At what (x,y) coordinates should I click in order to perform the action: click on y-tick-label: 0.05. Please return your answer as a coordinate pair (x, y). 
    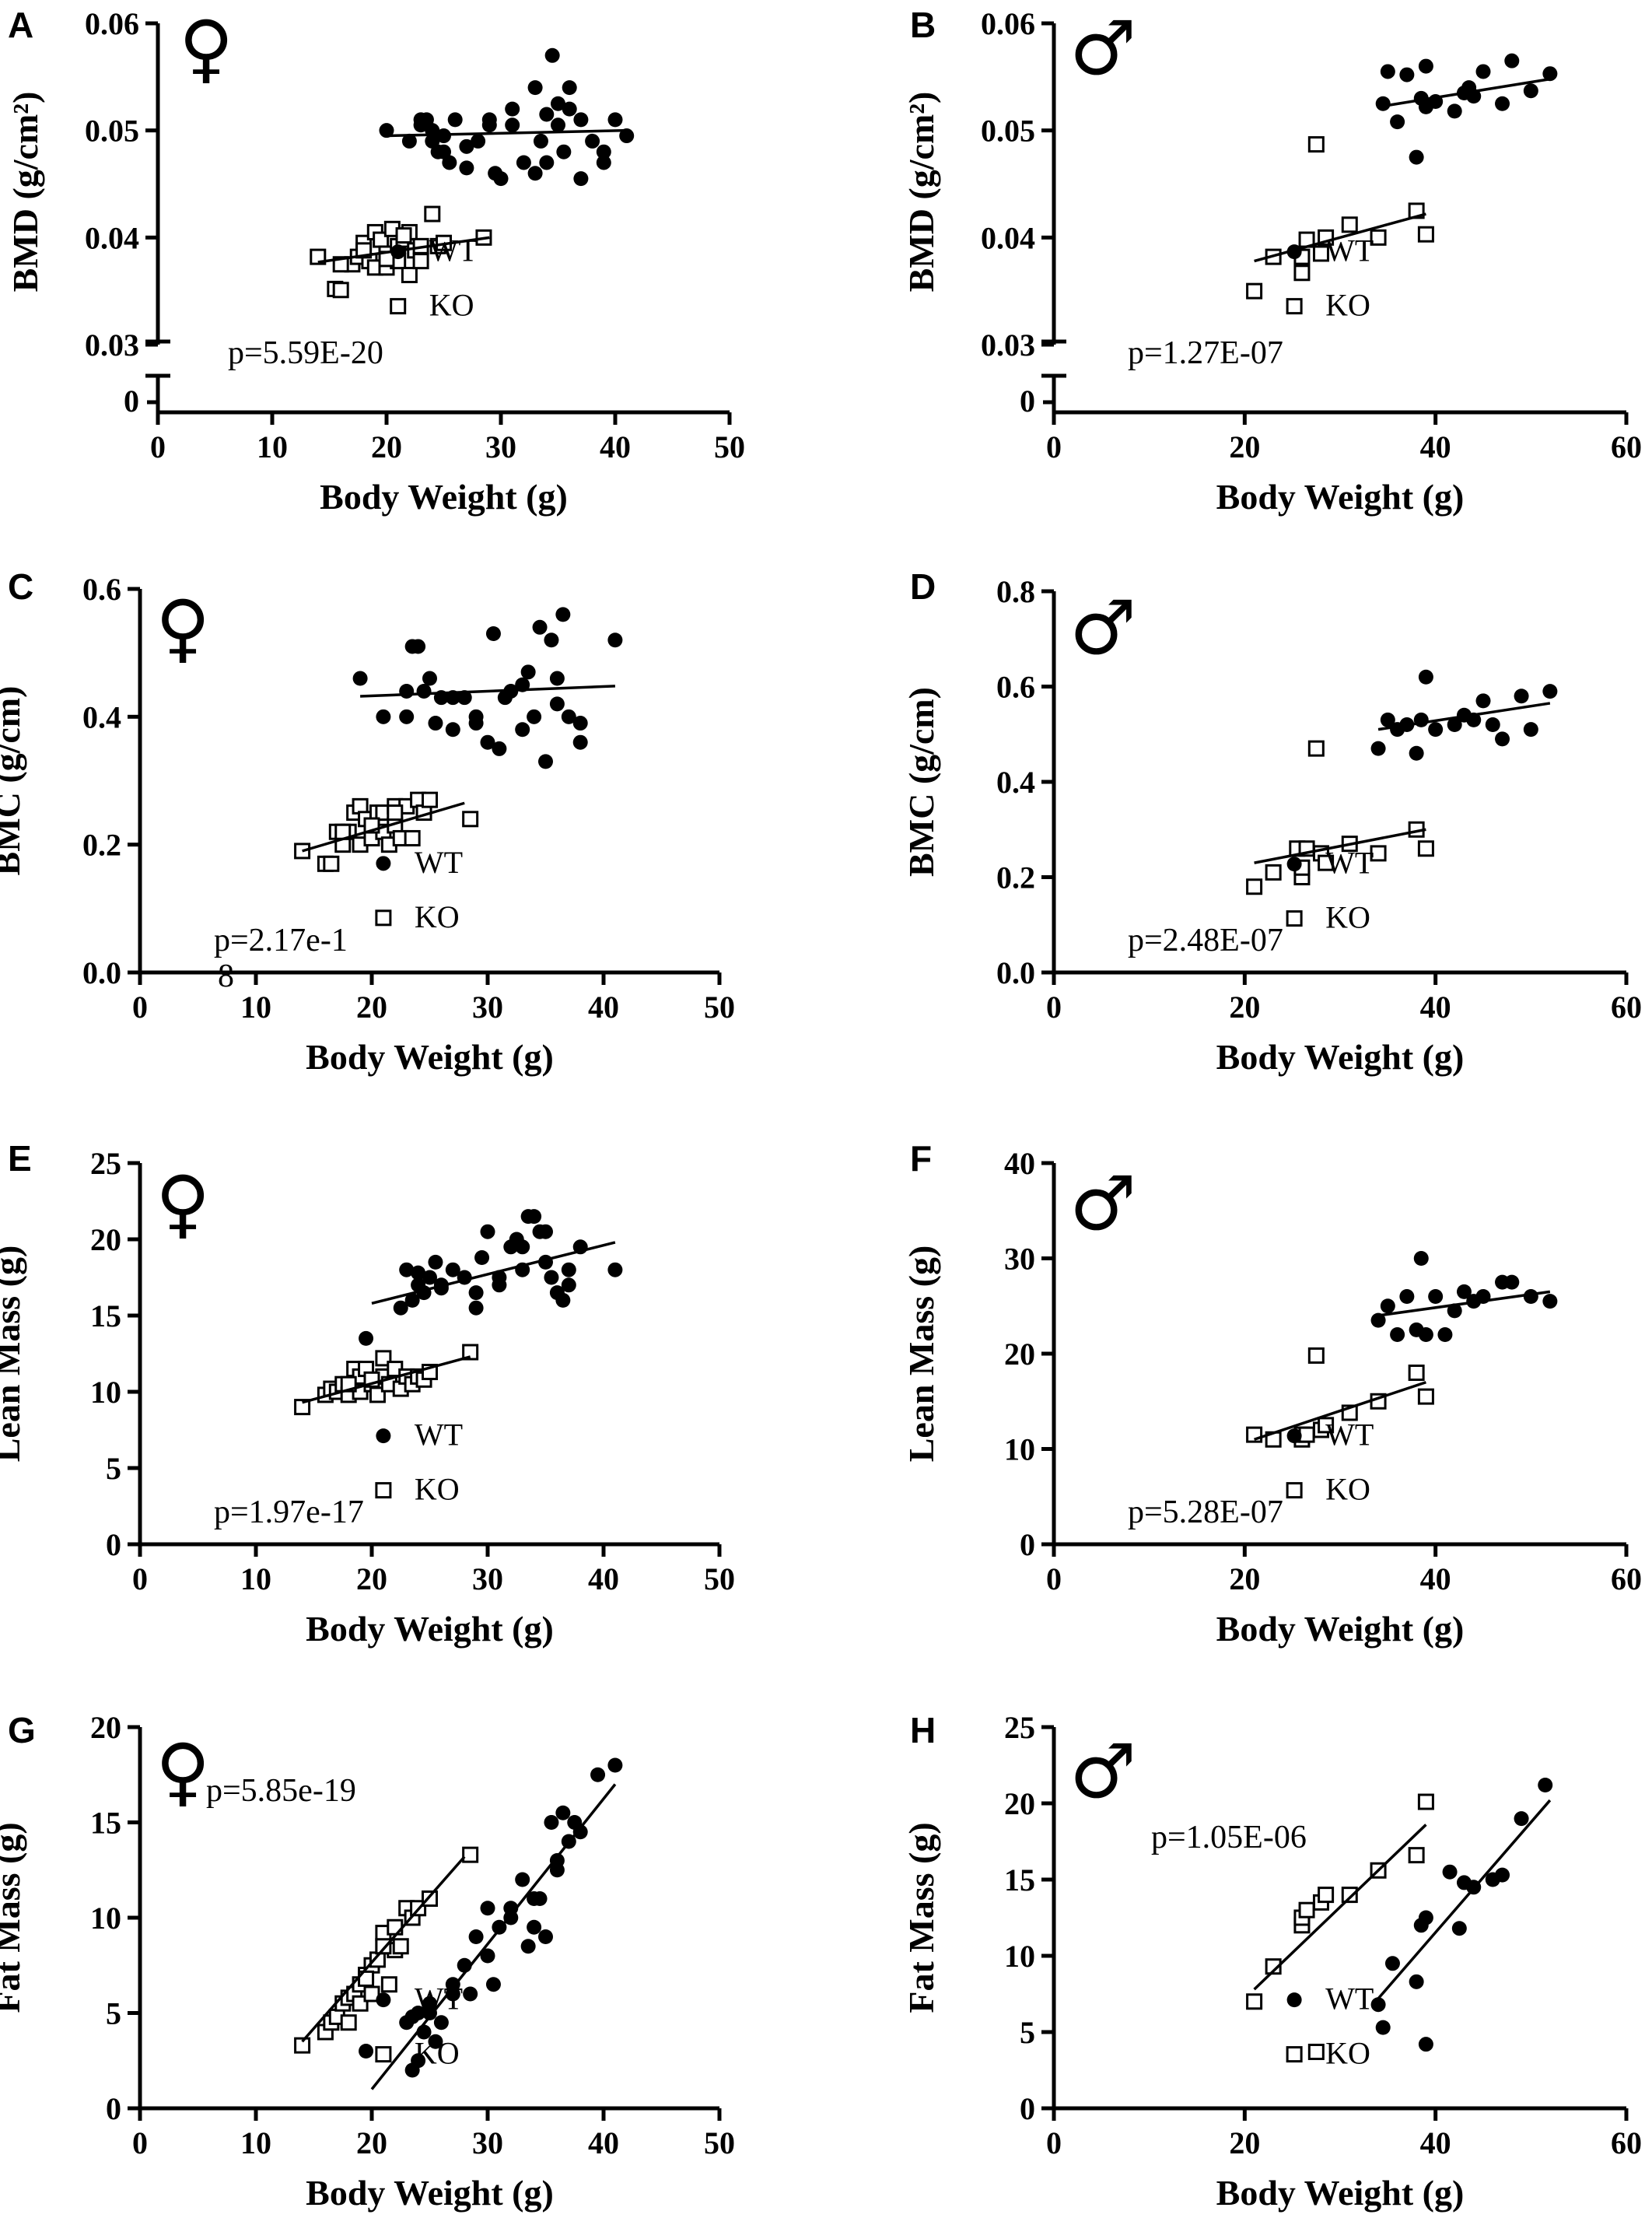
    Looking at the image, I should click on (1008, 131).